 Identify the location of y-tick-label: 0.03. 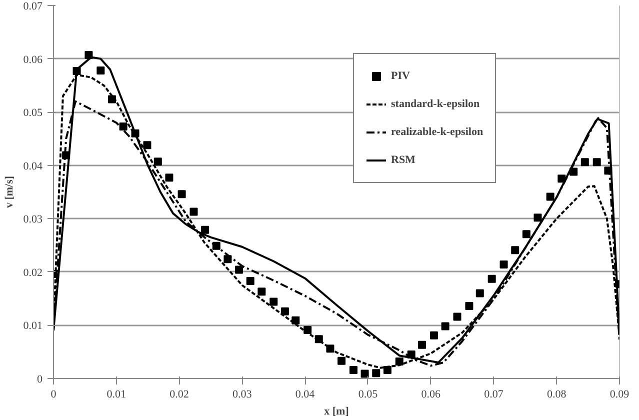
(33, 220).